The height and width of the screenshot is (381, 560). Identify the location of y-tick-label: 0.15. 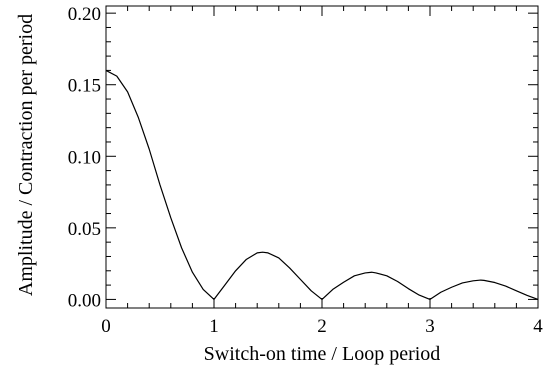
(84, 86).